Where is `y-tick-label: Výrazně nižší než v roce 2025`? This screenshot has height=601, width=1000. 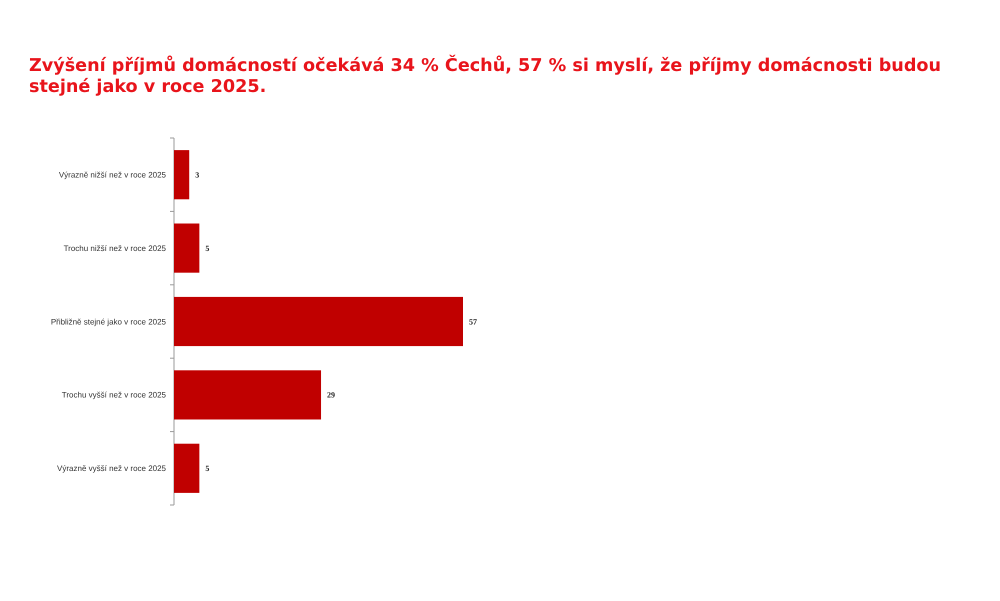 y-tick-label: Výrazně nižší než v roce 2025 is located at coordinates (112, 175).